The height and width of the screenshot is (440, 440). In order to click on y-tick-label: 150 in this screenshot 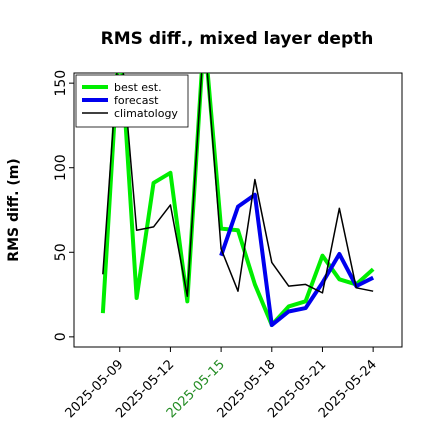, I will do `click(61, 83)`.